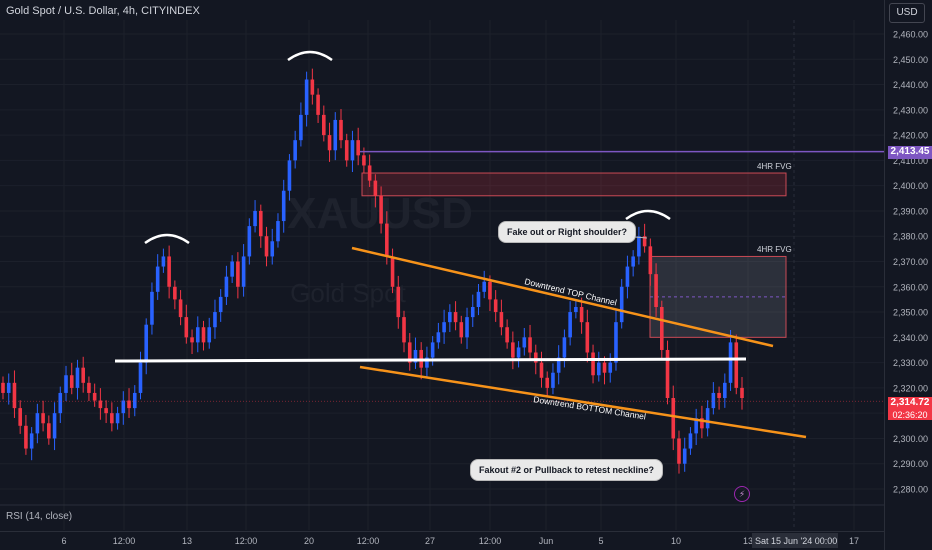  Describe the element at coordinates (910, 388) in the screenshot. I see `y-tick-label: 2,320.00` at that location.